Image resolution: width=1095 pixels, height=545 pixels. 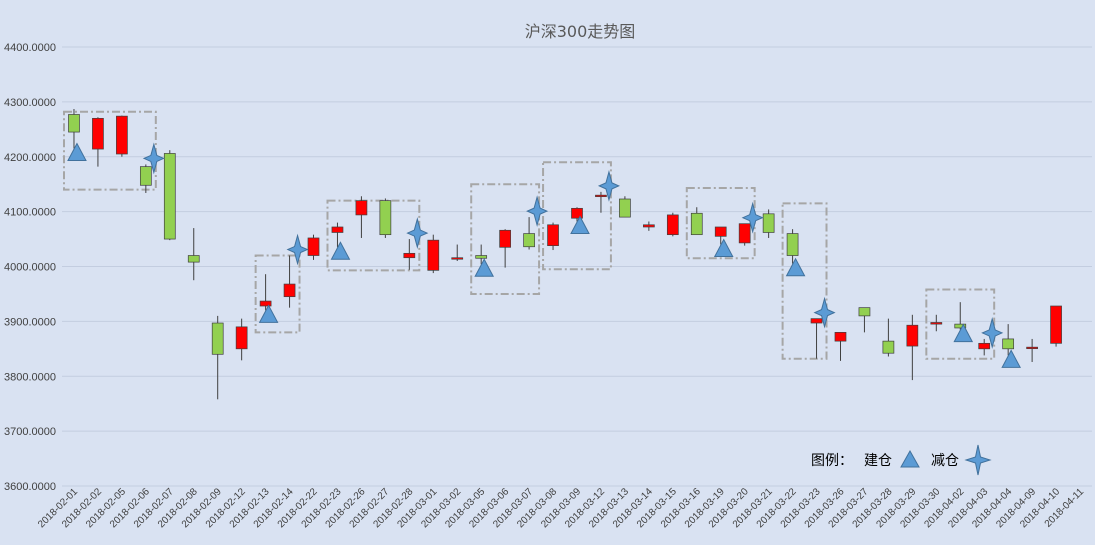 What do you see at coordinates (945, 461) in the screenshot?
I see `legend-sell-label: 减仓` at bounding box center [945, 461].